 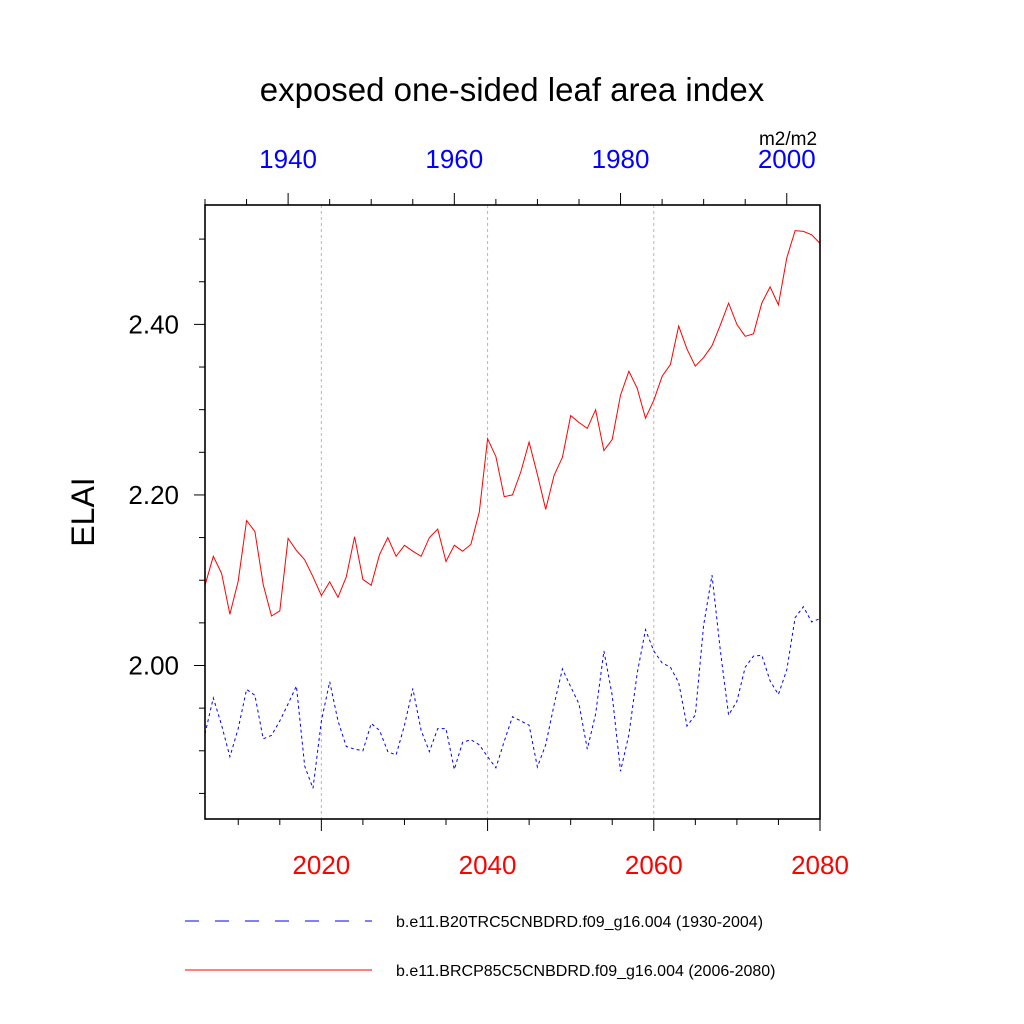 What do you see at coordinates (788, 139) in the screenshot?
I see `units-label: m2/m2` at bounding box center [788, 139].